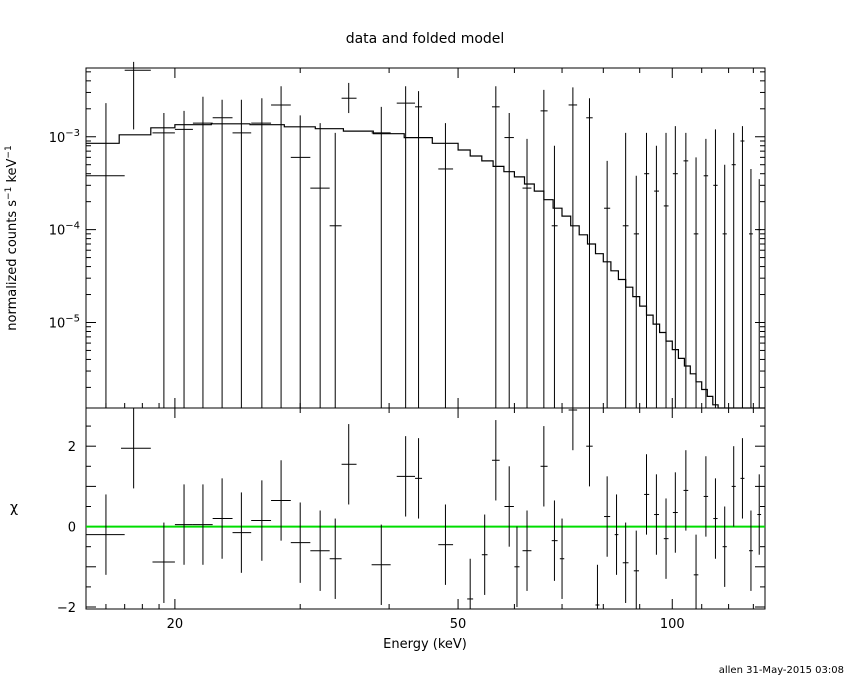 This screenshot has height=680, width=850. What do you see at coordinates (72, 528) in the screenshot?
I see `y-tick-label: 0` at bounding box center [72, 528].